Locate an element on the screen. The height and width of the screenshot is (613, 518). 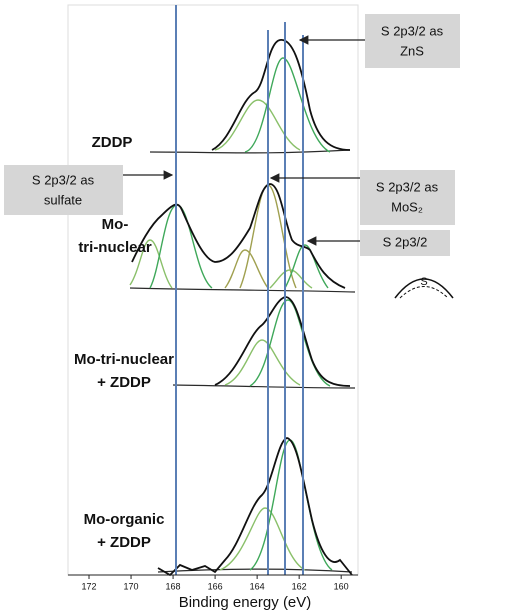
x-tick-label: 160 is located at coordinates (341, 586).